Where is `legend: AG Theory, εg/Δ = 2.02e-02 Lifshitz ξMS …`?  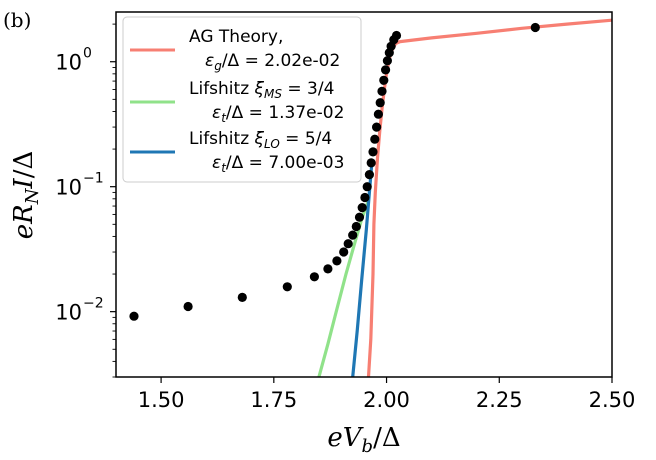 legend: AG Theory, εg/Δ = 2.02e-02 Lifshitz ξMS … is located at coordinates (242, 99).